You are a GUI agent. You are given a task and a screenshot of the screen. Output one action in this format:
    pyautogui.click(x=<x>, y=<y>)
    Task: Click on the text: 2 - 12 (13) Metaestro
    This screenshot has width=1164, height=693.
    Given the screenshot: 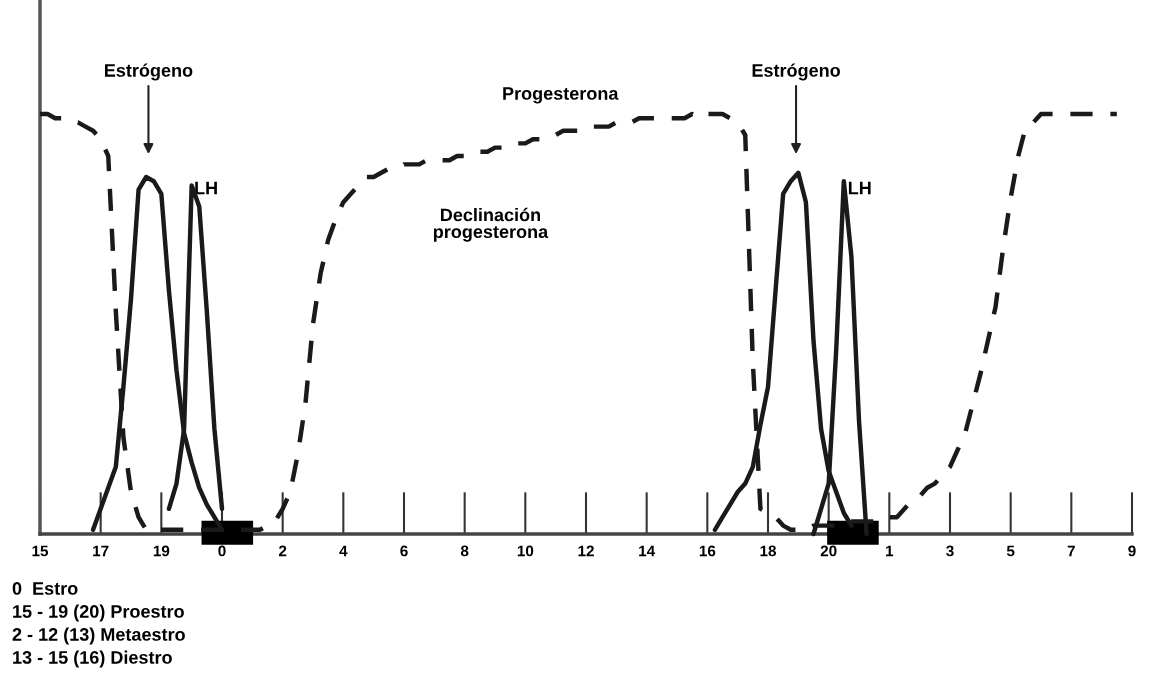 What is the action you would take?
    pyautogui.click(x=98, y=636)
    